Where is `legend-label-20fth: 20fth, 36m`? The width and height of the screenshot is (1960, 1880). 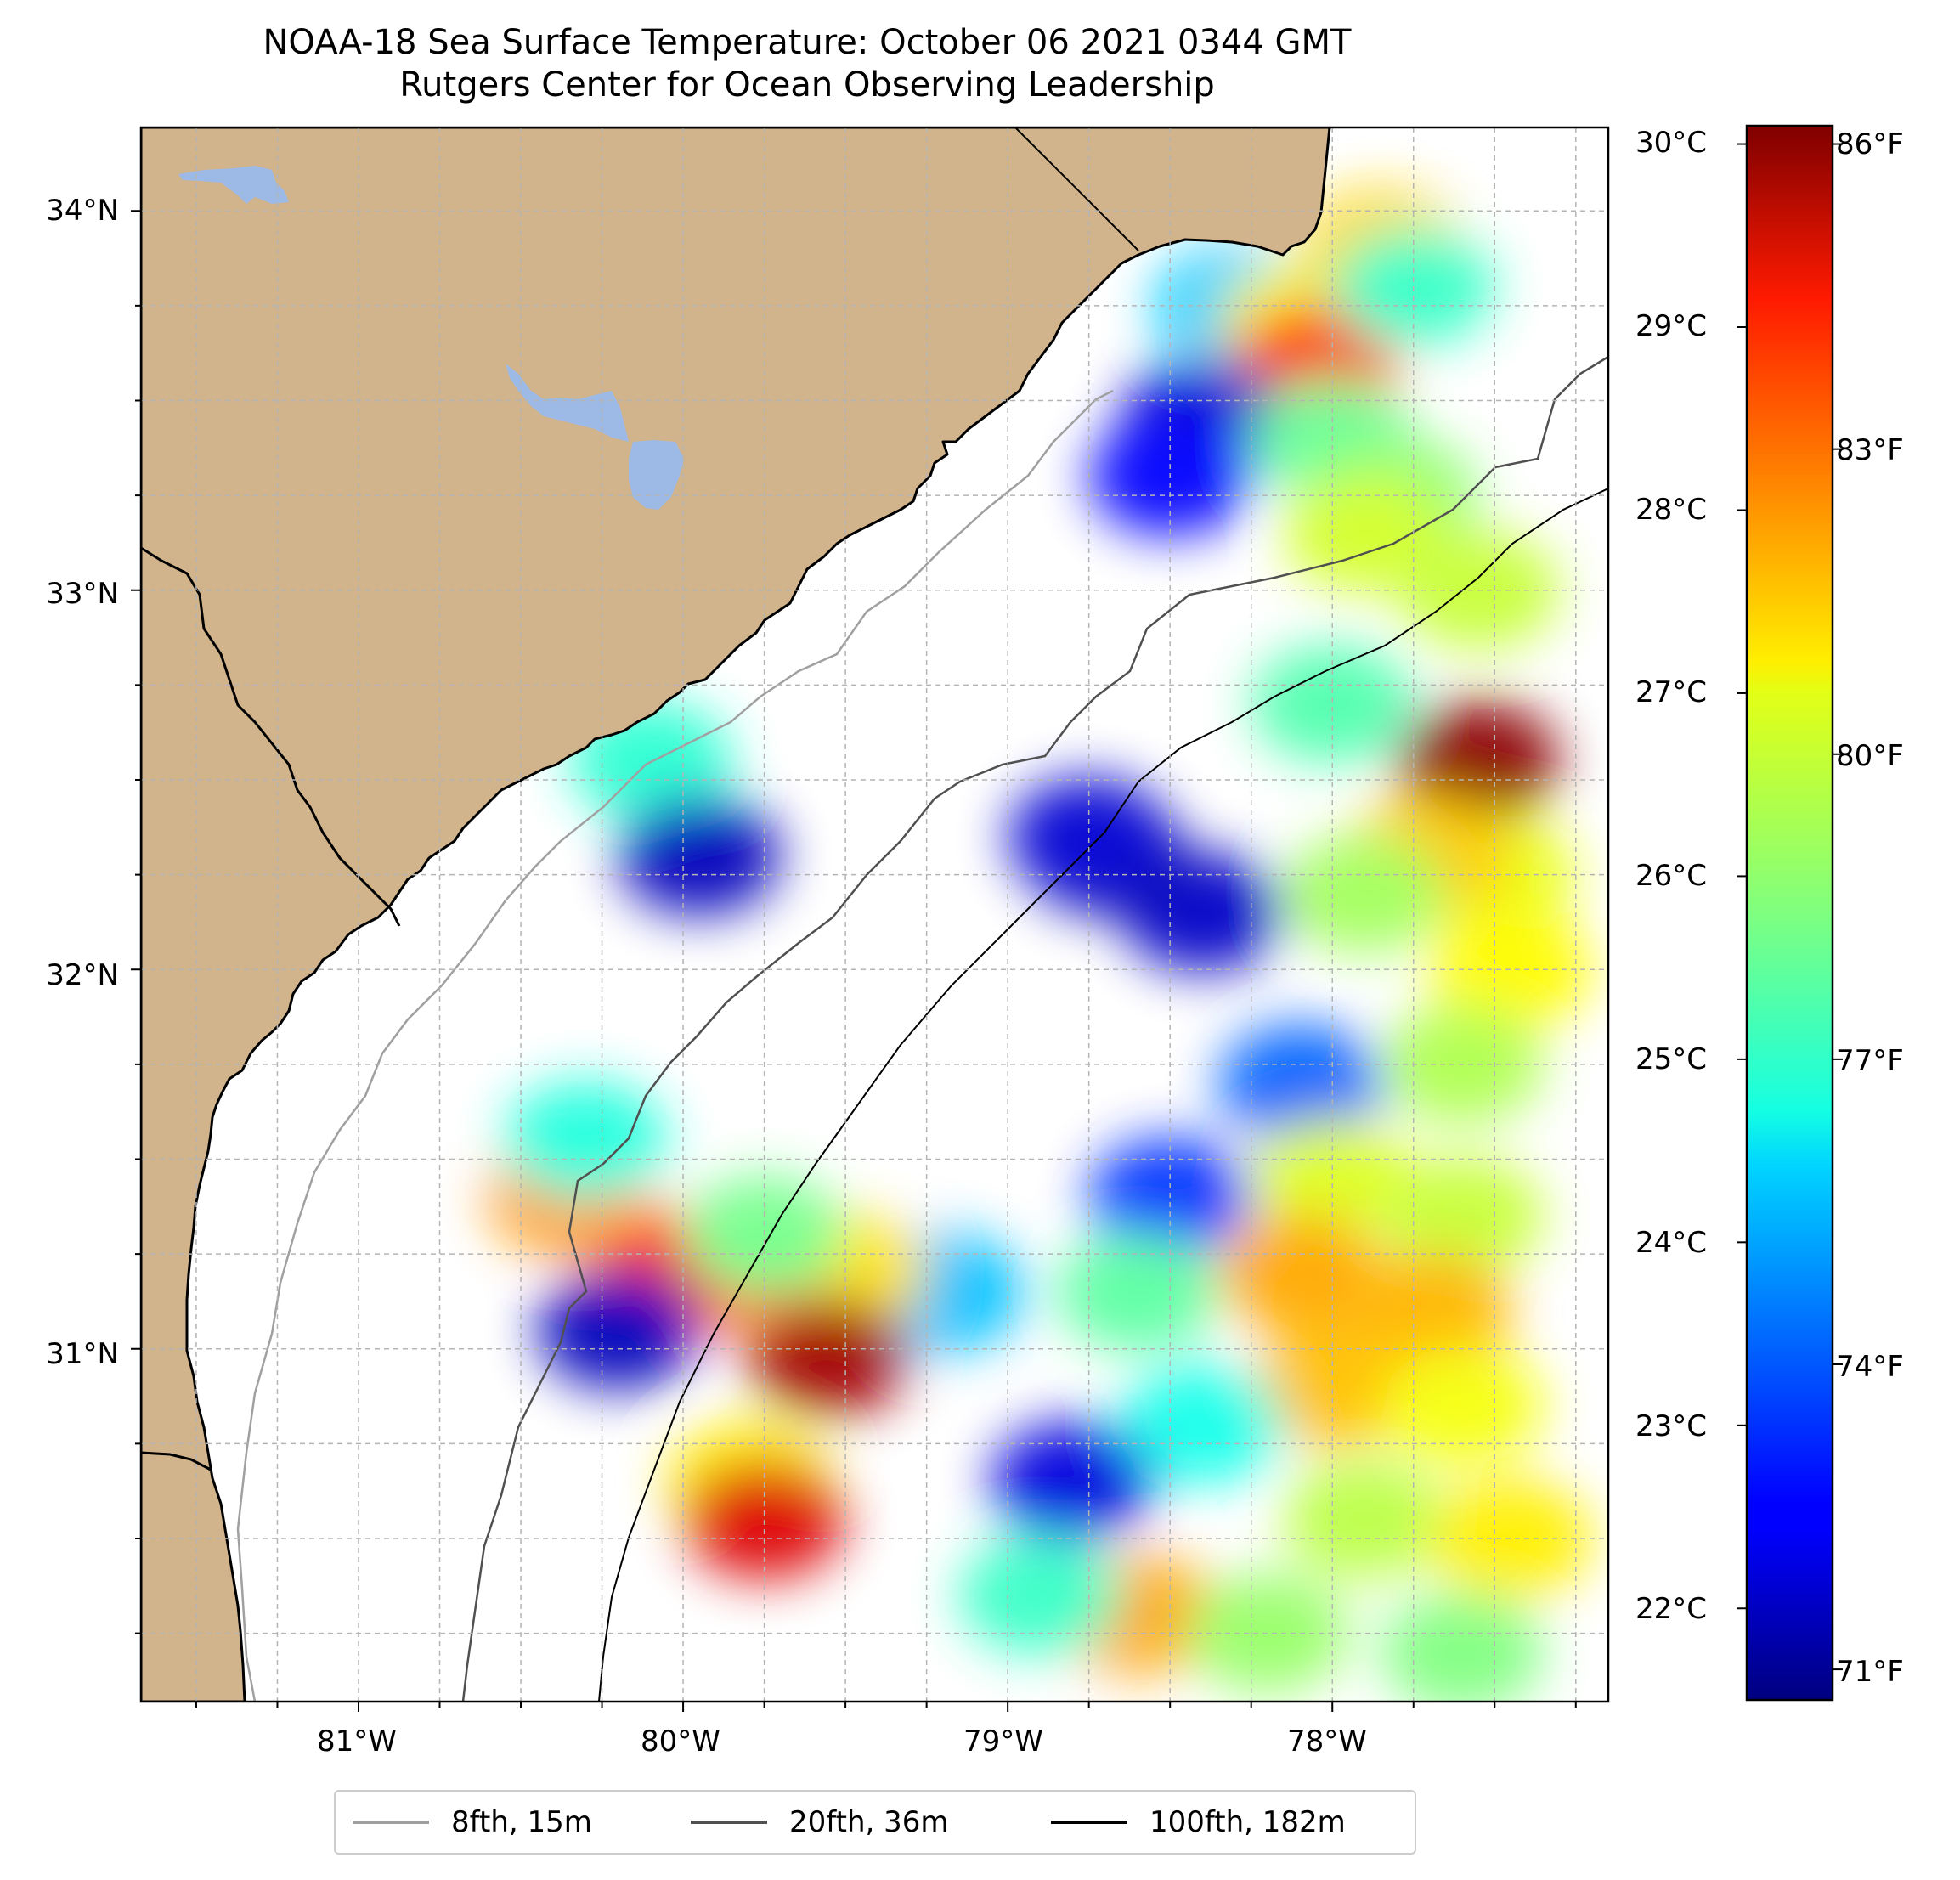 legend-label-20fth: 20fth, 36m is located at coordinates (869, 1822).